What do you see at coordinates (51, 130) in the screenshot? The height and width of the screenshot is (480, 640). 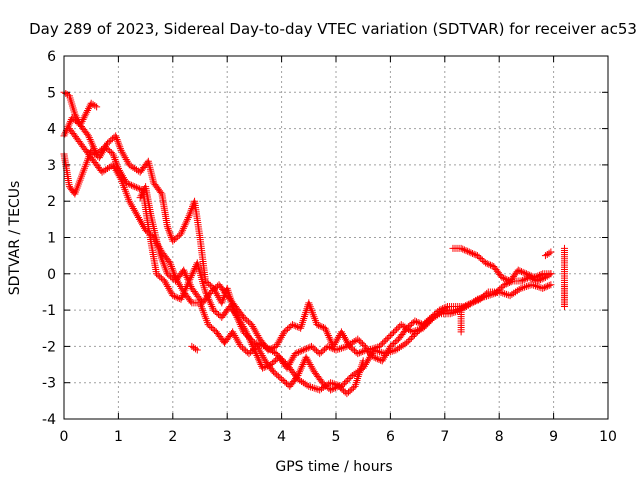 I see `y-tick-label: 4` at bounding box center [51, 130].